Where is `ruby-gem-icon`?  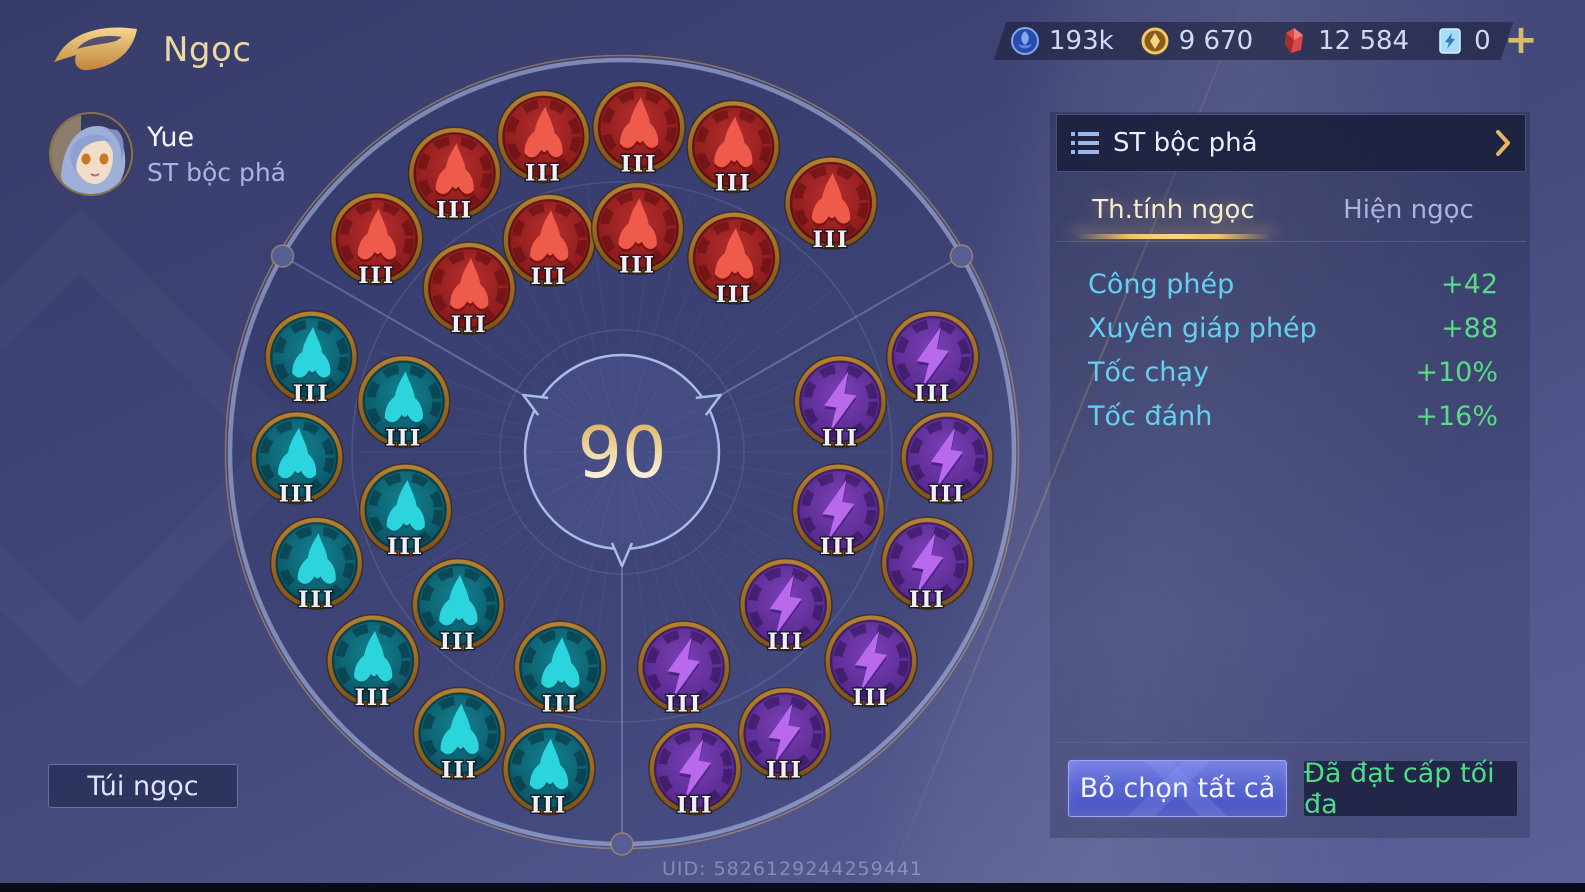 ruby-gem-icon is located at coordinates (1294, 41).